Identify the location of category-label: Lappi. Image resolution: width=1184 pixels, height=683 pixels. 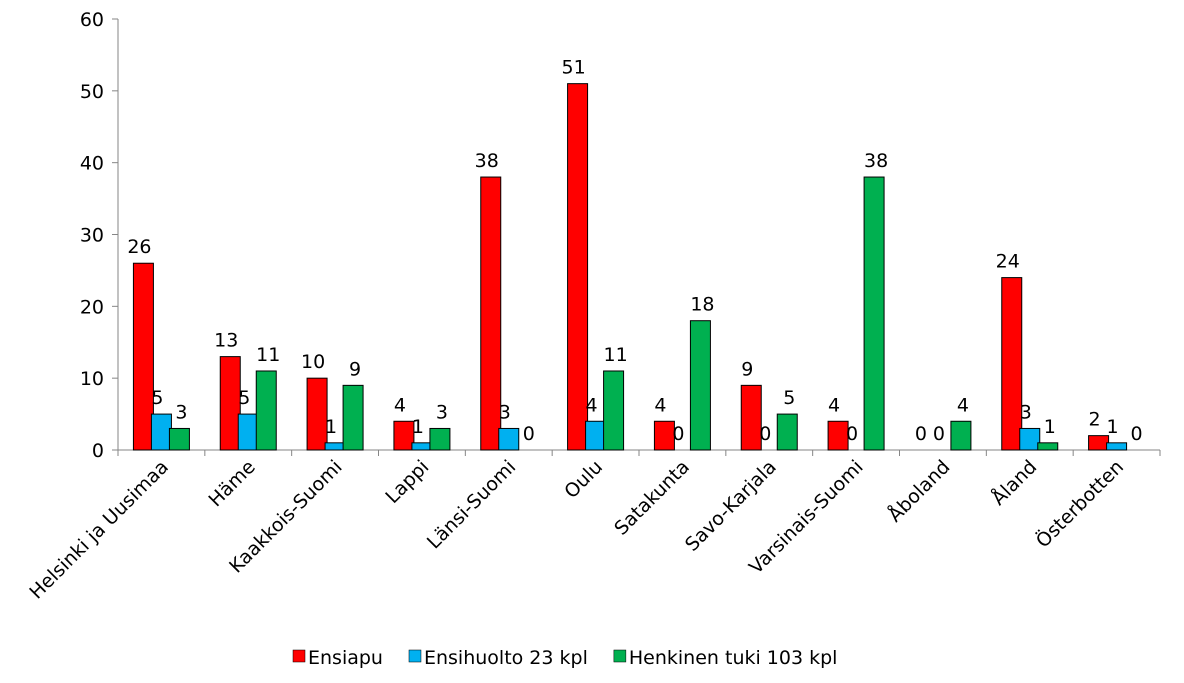
(407, 482).